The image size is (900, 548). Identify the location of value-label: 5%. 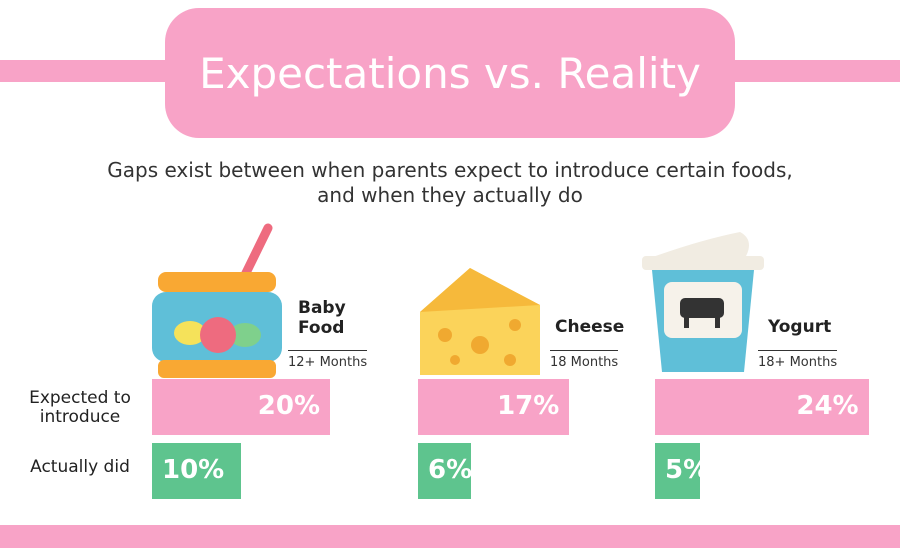
(687, 470).